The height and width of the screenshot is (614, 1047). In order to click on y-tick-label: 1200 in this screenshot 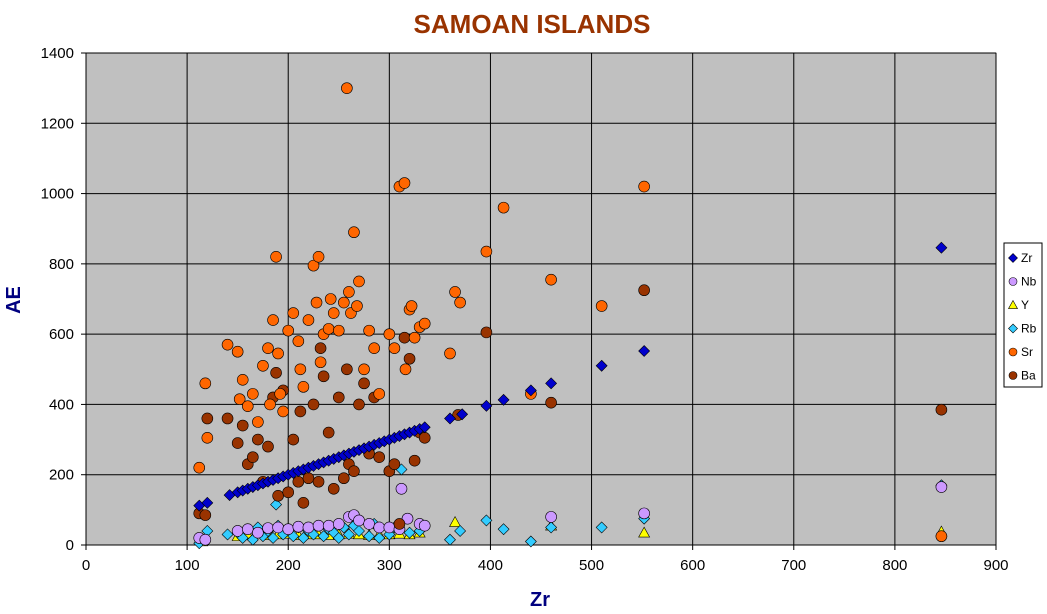, I will do `click(57, 123)`.